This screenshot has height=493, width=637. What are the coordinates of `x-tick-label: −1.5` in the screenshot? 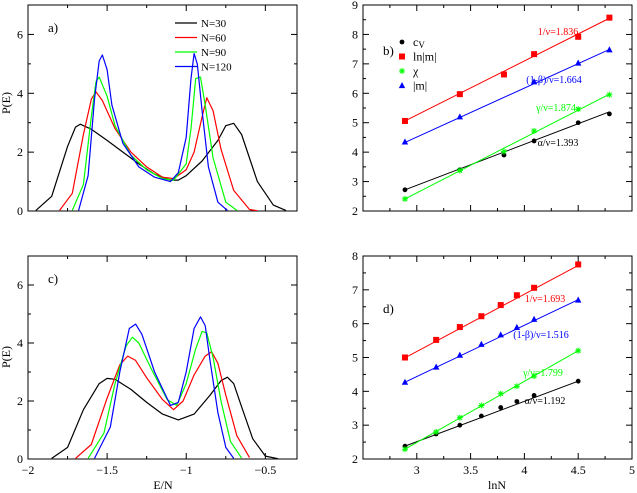 It's located at (107, 470).